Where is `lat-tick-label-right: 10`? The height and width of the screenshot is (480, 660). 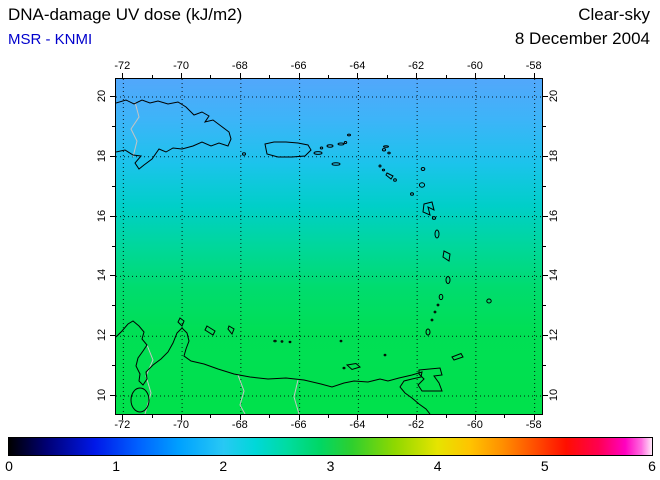 lat-tick-label-right: 10 is located at coordinates (554, 395).